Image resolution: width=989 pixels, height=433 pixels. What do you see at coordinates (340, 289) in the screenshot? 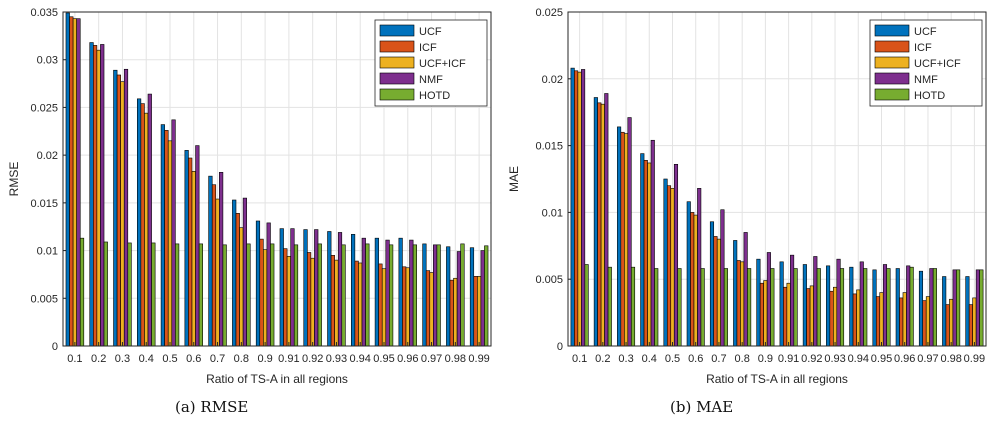
I see `bar-nmf-0.93` at bounding box center [340, 289].